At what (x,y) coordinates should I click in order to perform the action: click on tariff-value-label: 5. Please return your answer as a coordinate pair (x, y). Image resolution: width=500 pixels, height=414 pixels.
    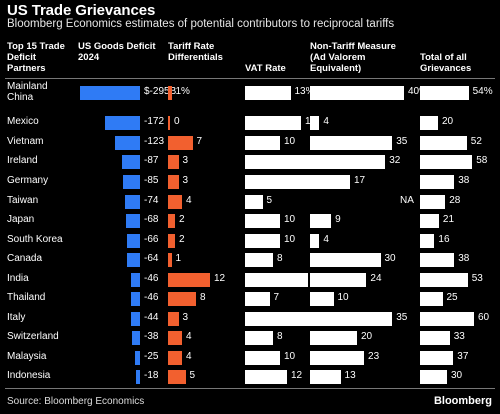
    Looking at the image, I should click on (192, 375).